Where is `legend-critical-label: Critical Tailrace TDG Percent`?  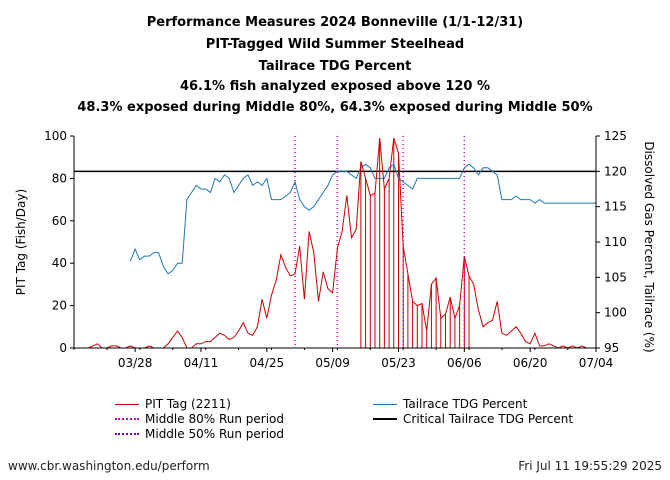
legend-critical-label: Critical Tailrace TDG Percent is located at coordinates (488, 419).